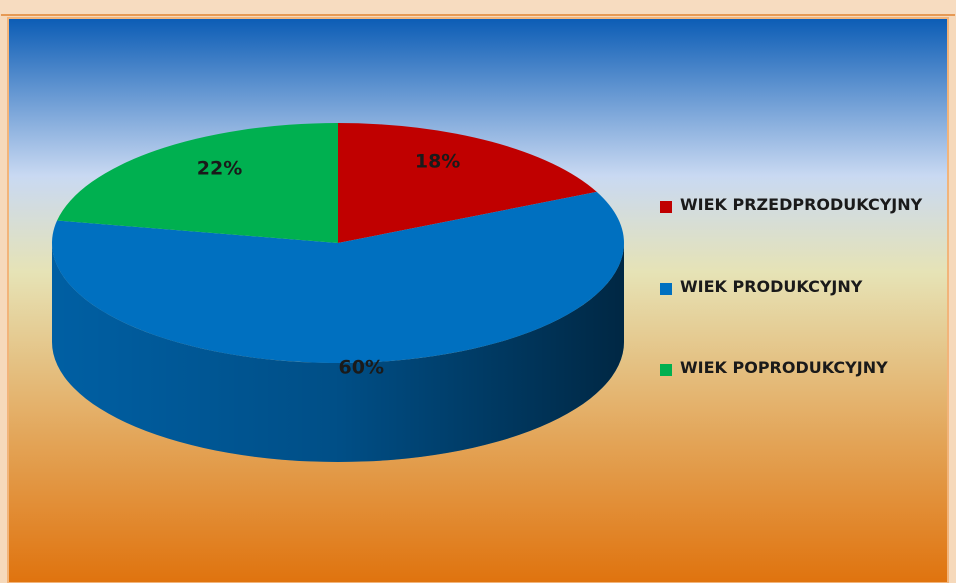  I want to click on legend-entry: WIEK PRODUKCYJNY, so click(796, 290).